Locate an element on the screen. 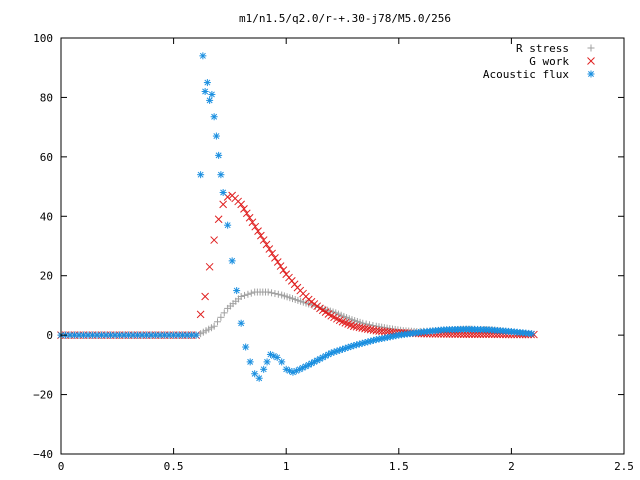 The image size is (640, 480). x-tick-label: 2 is located at coordinates (511, 466).